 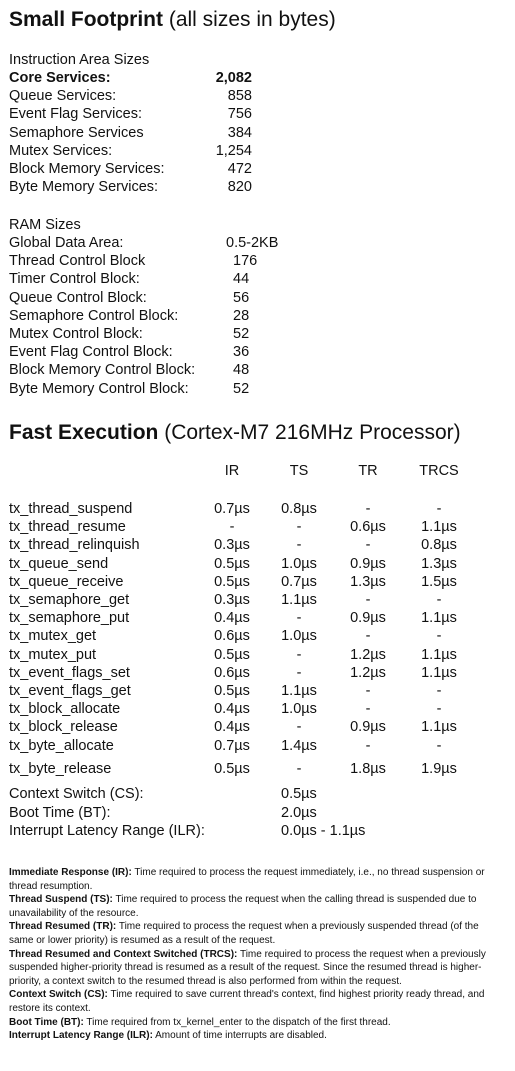 What do you see at coordinates (69, 600) in the screenshot?
I see `api-name: tx_semaphore_get` at bounding box center [69, 600].